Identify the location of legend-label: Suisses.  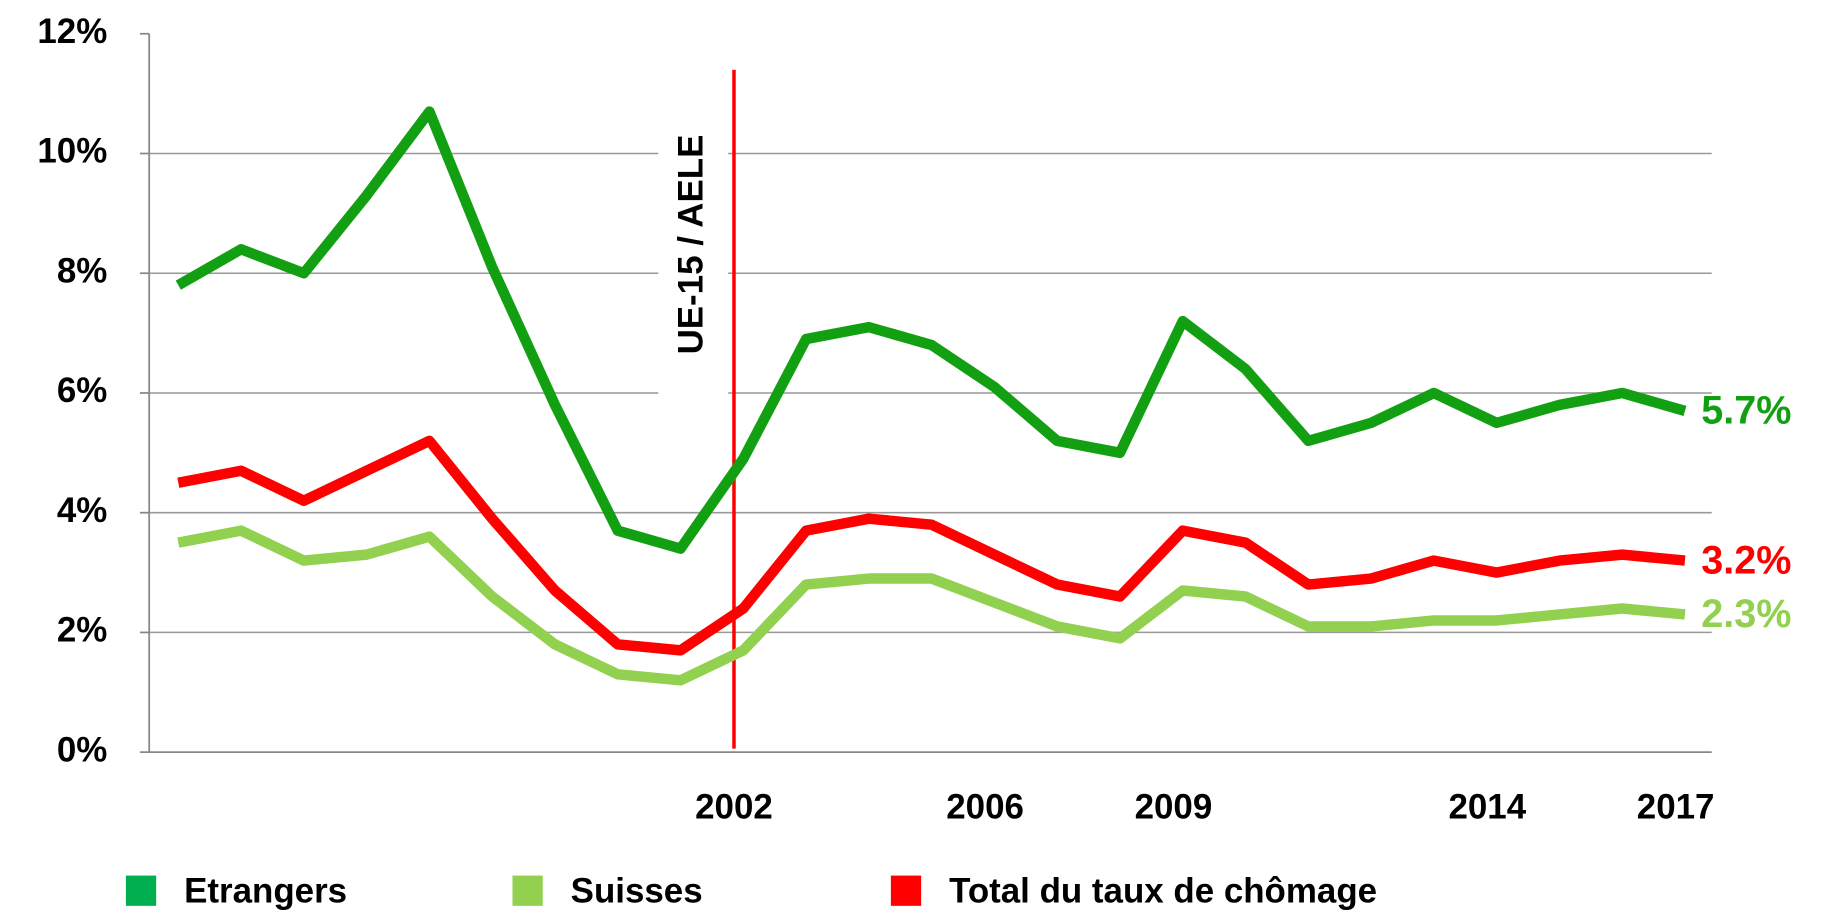
(637, 890).